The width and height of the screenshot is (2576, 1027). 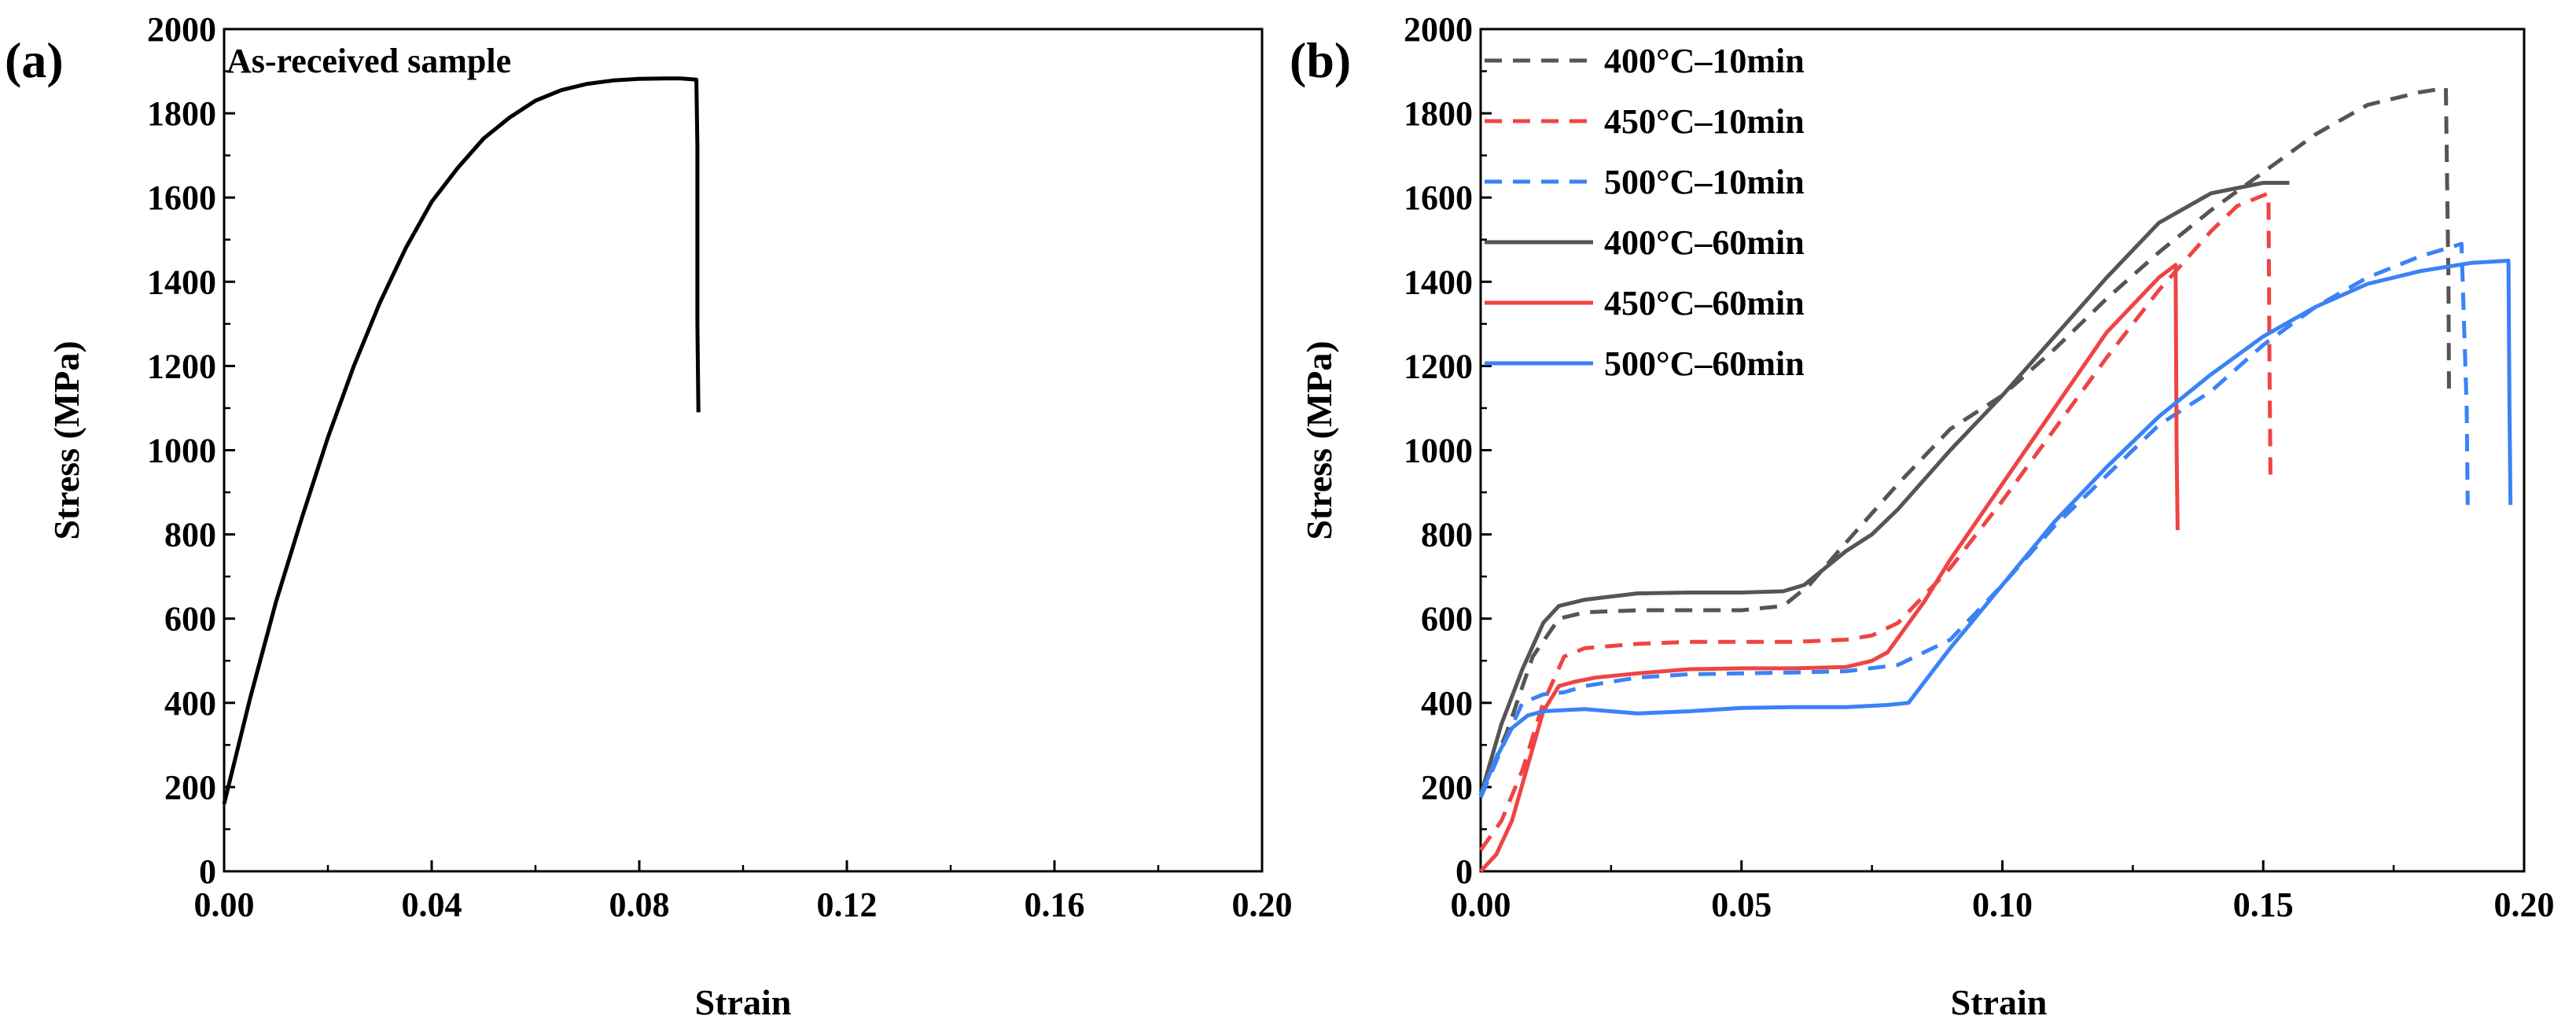 What do you see at coordinates (181, 366) in the screenshot?
I see `panel-a-y-tick-label: 1200` at bounding box center [181, 366].